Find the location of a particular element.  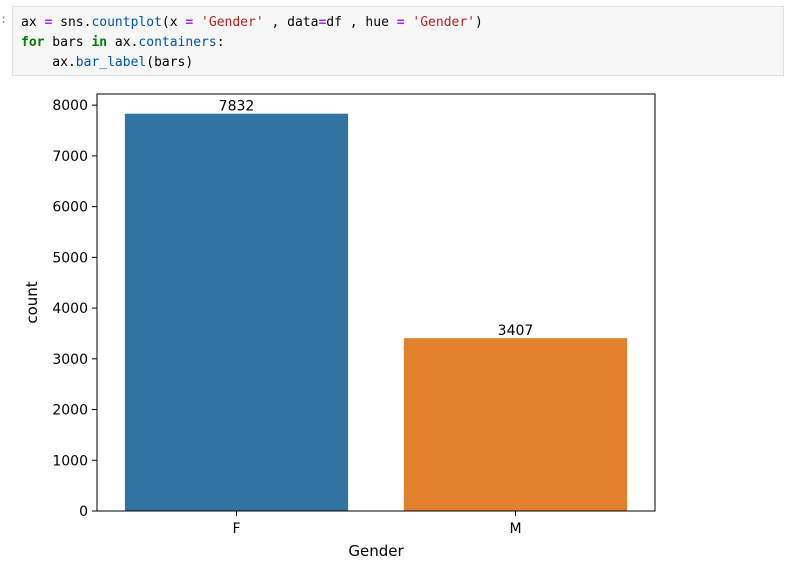

y-tick-label: 7000 is located at coordinates (70, 157).